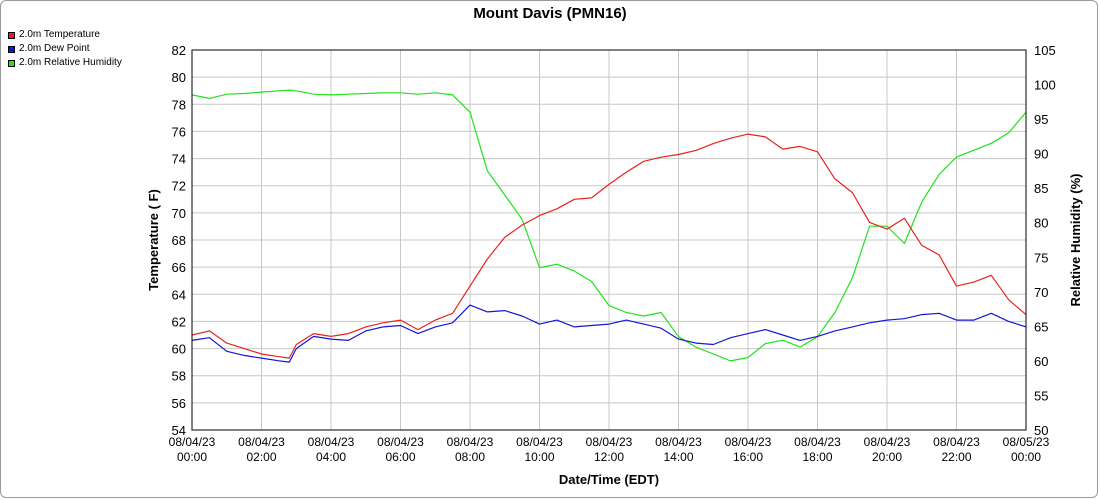 The image size is (1100, 500). Describe the element at coordinates (1041, 430) in the screenshot. I see `y-tick-right: 50` at that location.